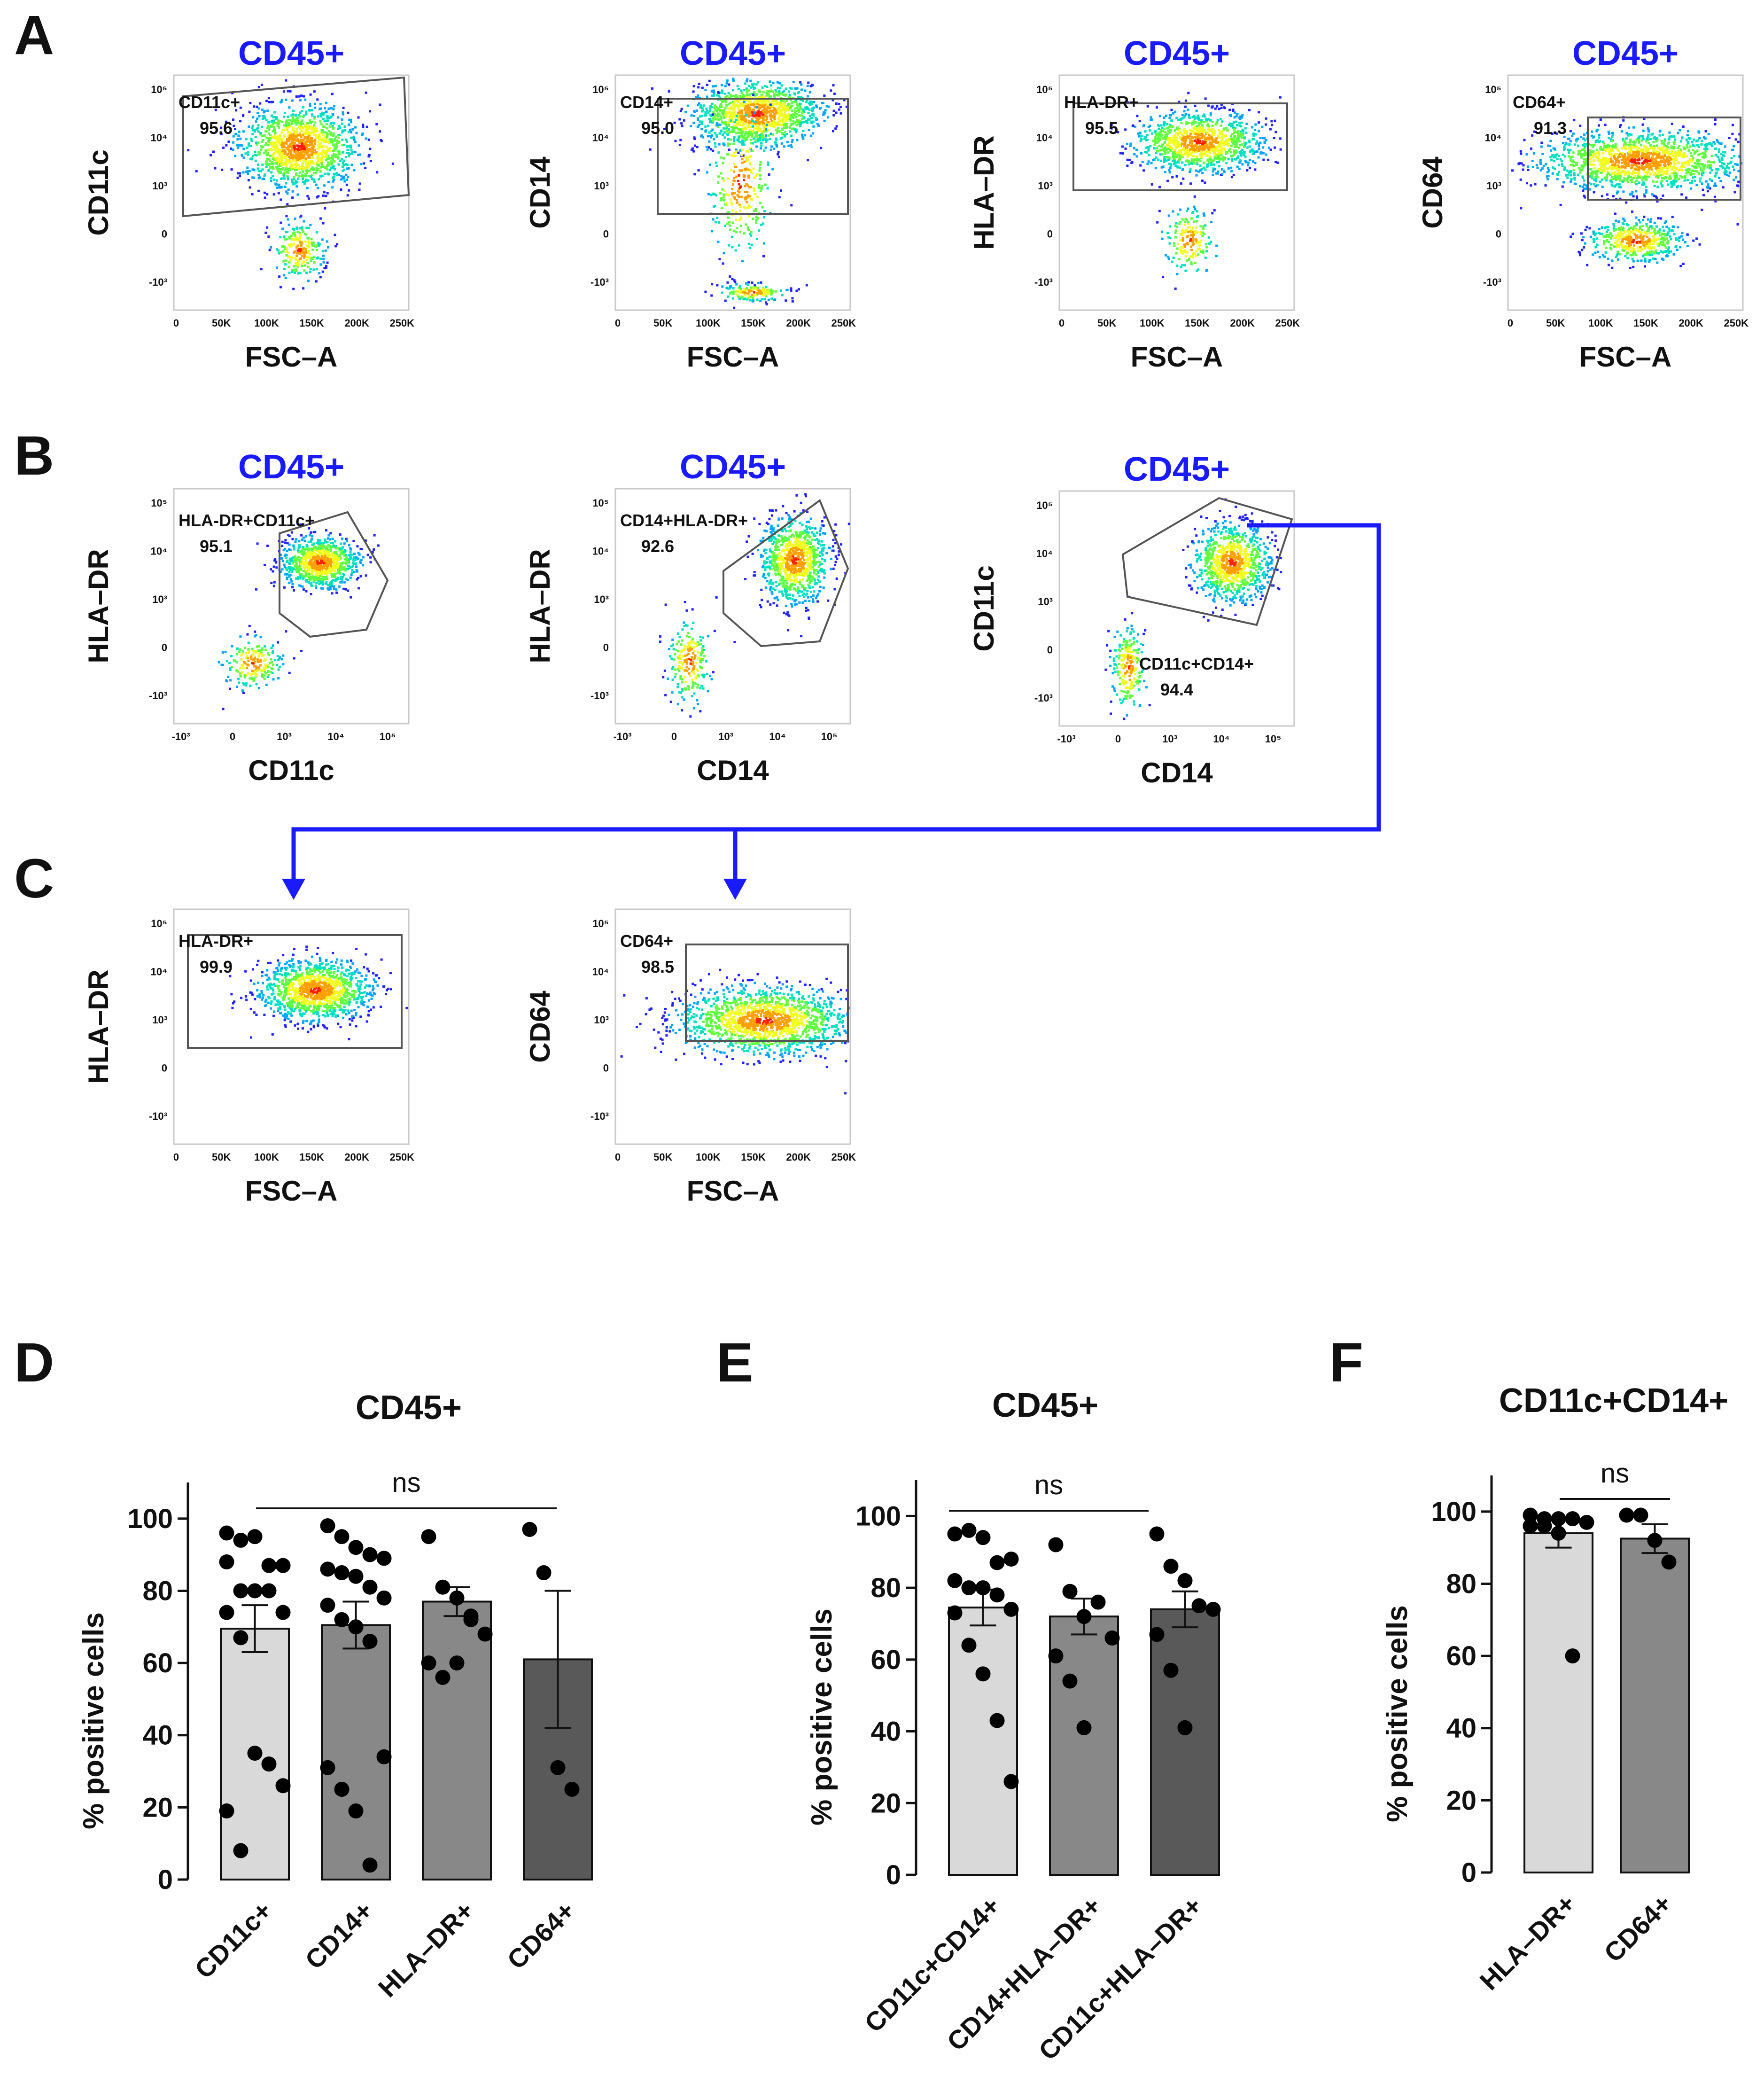 This screenshot has width=1764, height=2091. I want to click on gate-label: CD14+, so click(646, 102).